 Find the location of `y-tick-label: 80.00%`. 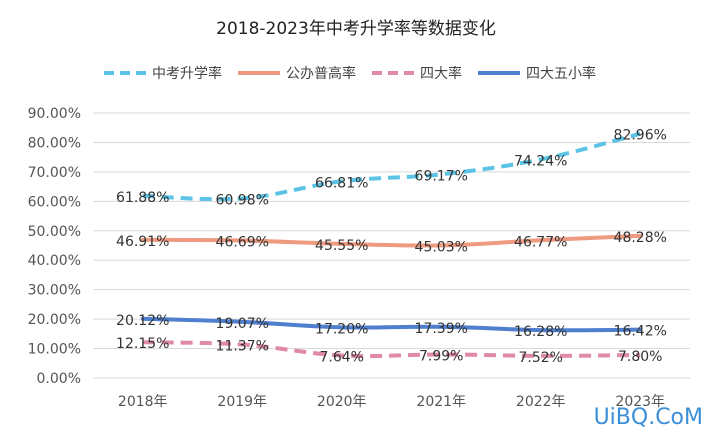

y-tick-label: 80.00% is located at coordinates (54, 143).